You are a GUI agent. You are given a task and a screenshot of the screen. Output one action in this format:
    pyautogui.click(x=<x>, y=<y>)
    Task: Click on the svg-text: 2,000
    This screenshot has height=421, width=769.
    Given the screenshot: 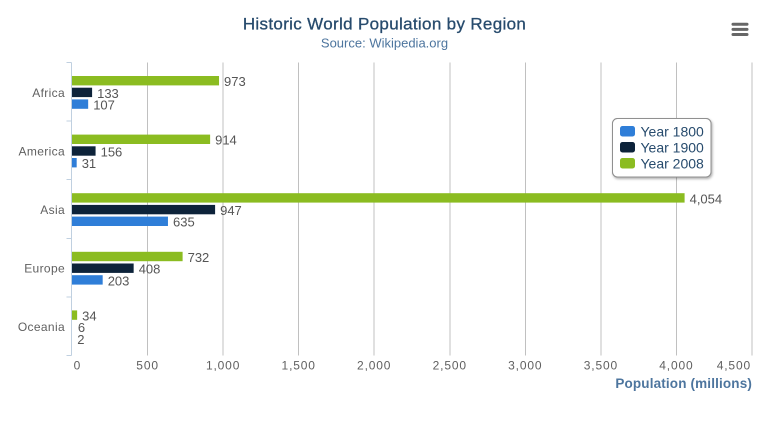 What is the action you would take?
    pyautogui.click(x=374, y=365)
    